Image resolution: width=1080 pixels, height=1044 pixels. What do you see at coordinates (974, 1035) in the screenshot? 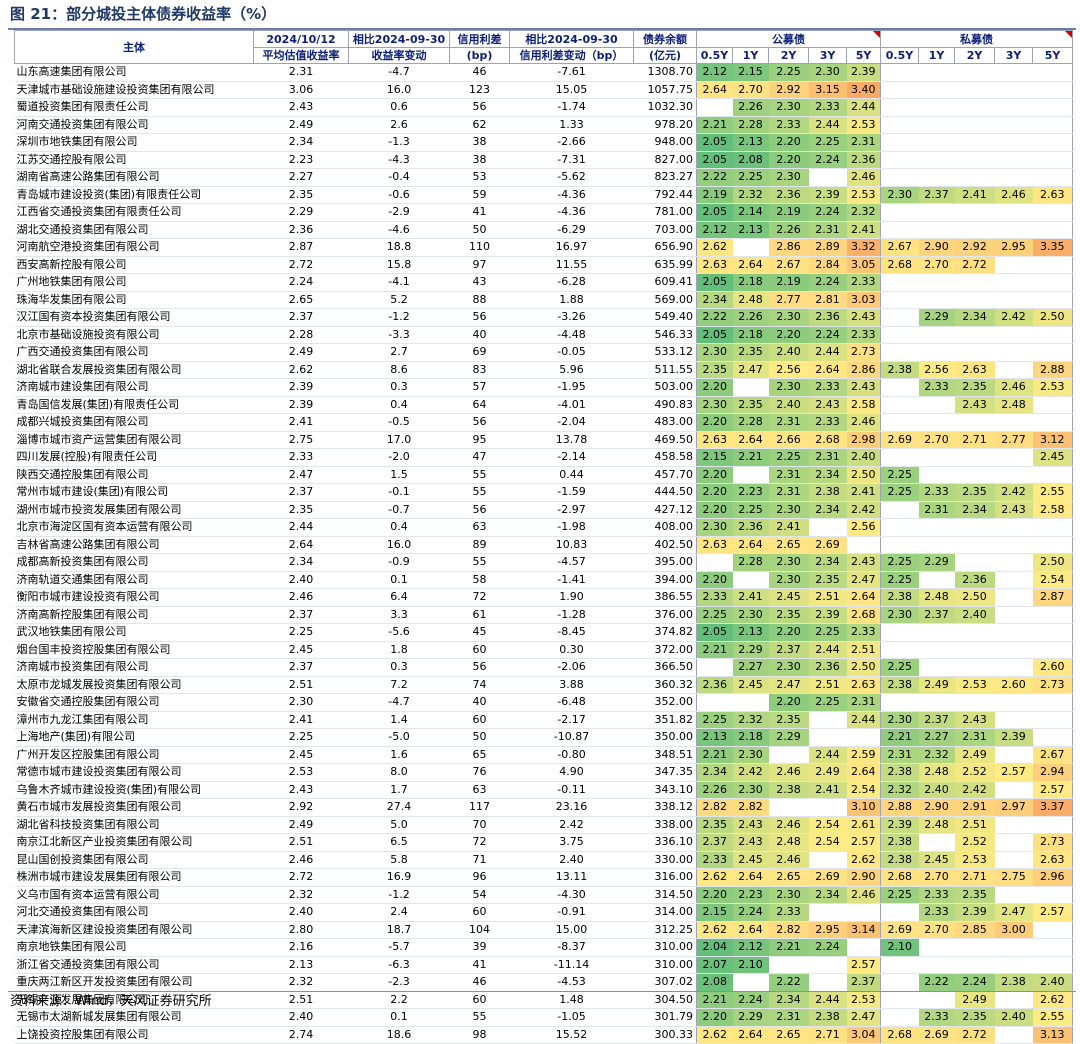
I see `cell-private-yield: 2.72` at bounding box center [974, 1035].